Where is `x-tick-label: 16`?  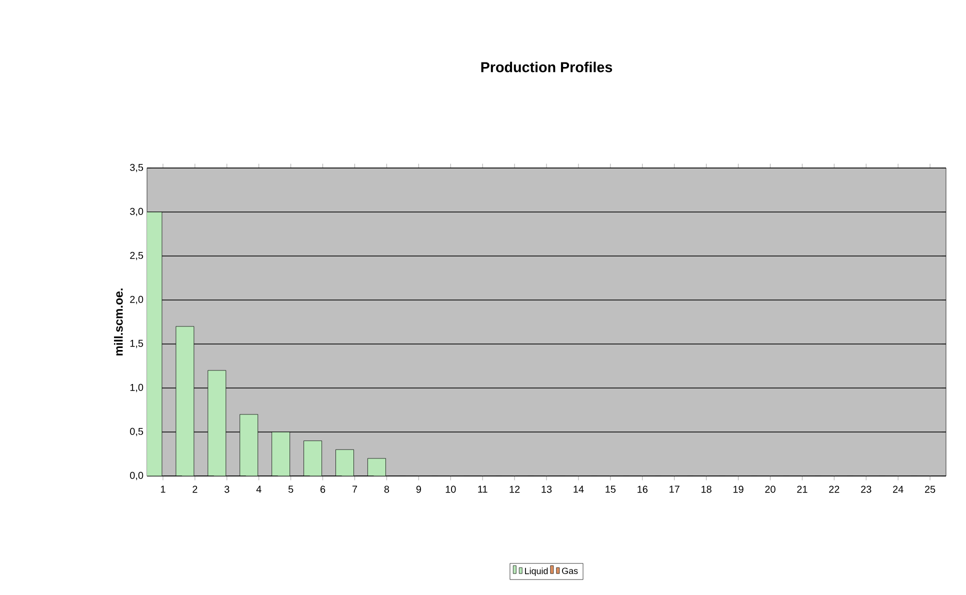 x-tick-label: 16 is located at coordinates (643, 489).